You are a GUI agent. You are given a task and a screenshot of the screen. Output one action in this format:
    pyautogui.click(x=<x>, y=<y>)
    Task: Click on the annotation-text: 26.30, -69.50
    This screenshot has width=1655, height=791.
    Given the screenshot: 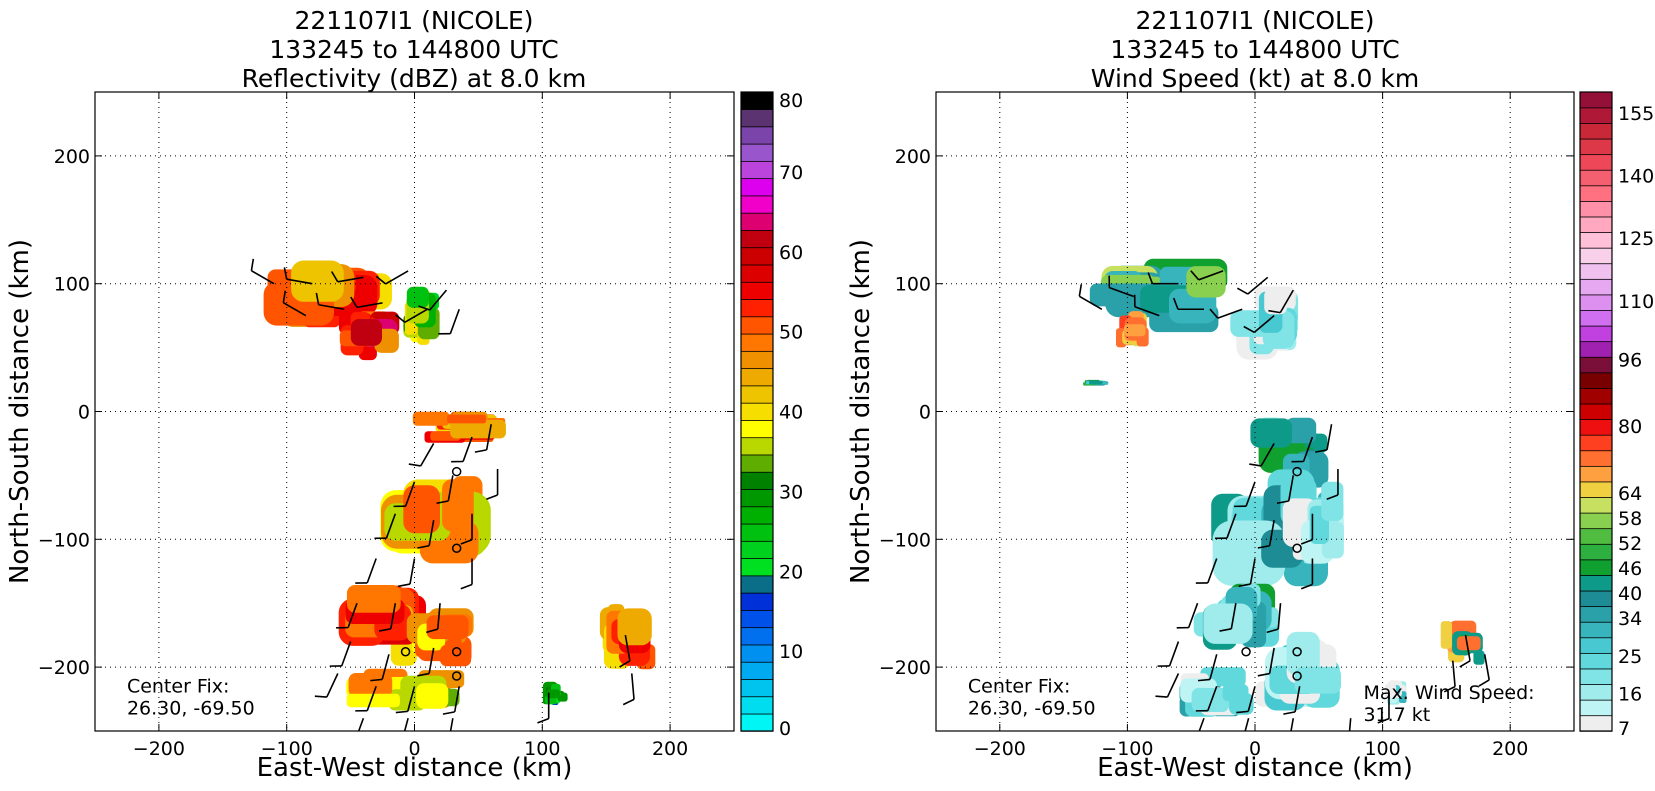 What is the action you would take?
    pyautogui.click(x=191, y=709)
    